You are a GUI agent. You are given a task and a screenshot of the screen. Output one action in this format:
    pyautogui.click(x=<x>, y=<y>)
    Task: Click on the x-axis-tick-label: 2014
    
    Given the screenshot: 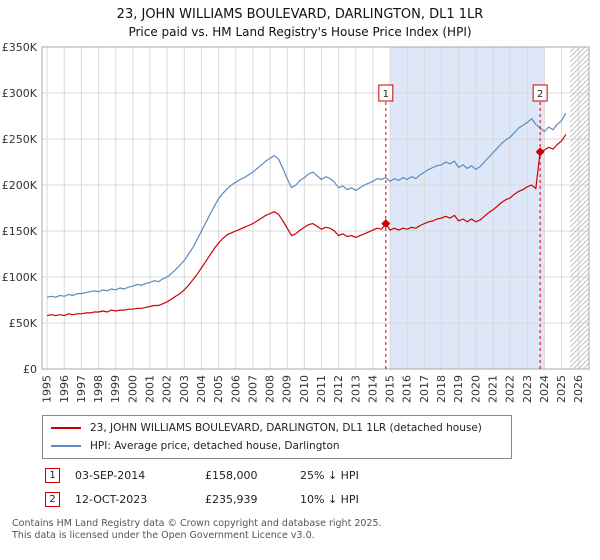 What is the action you would take?
    pyautogui.click(x=372, y=389)
    